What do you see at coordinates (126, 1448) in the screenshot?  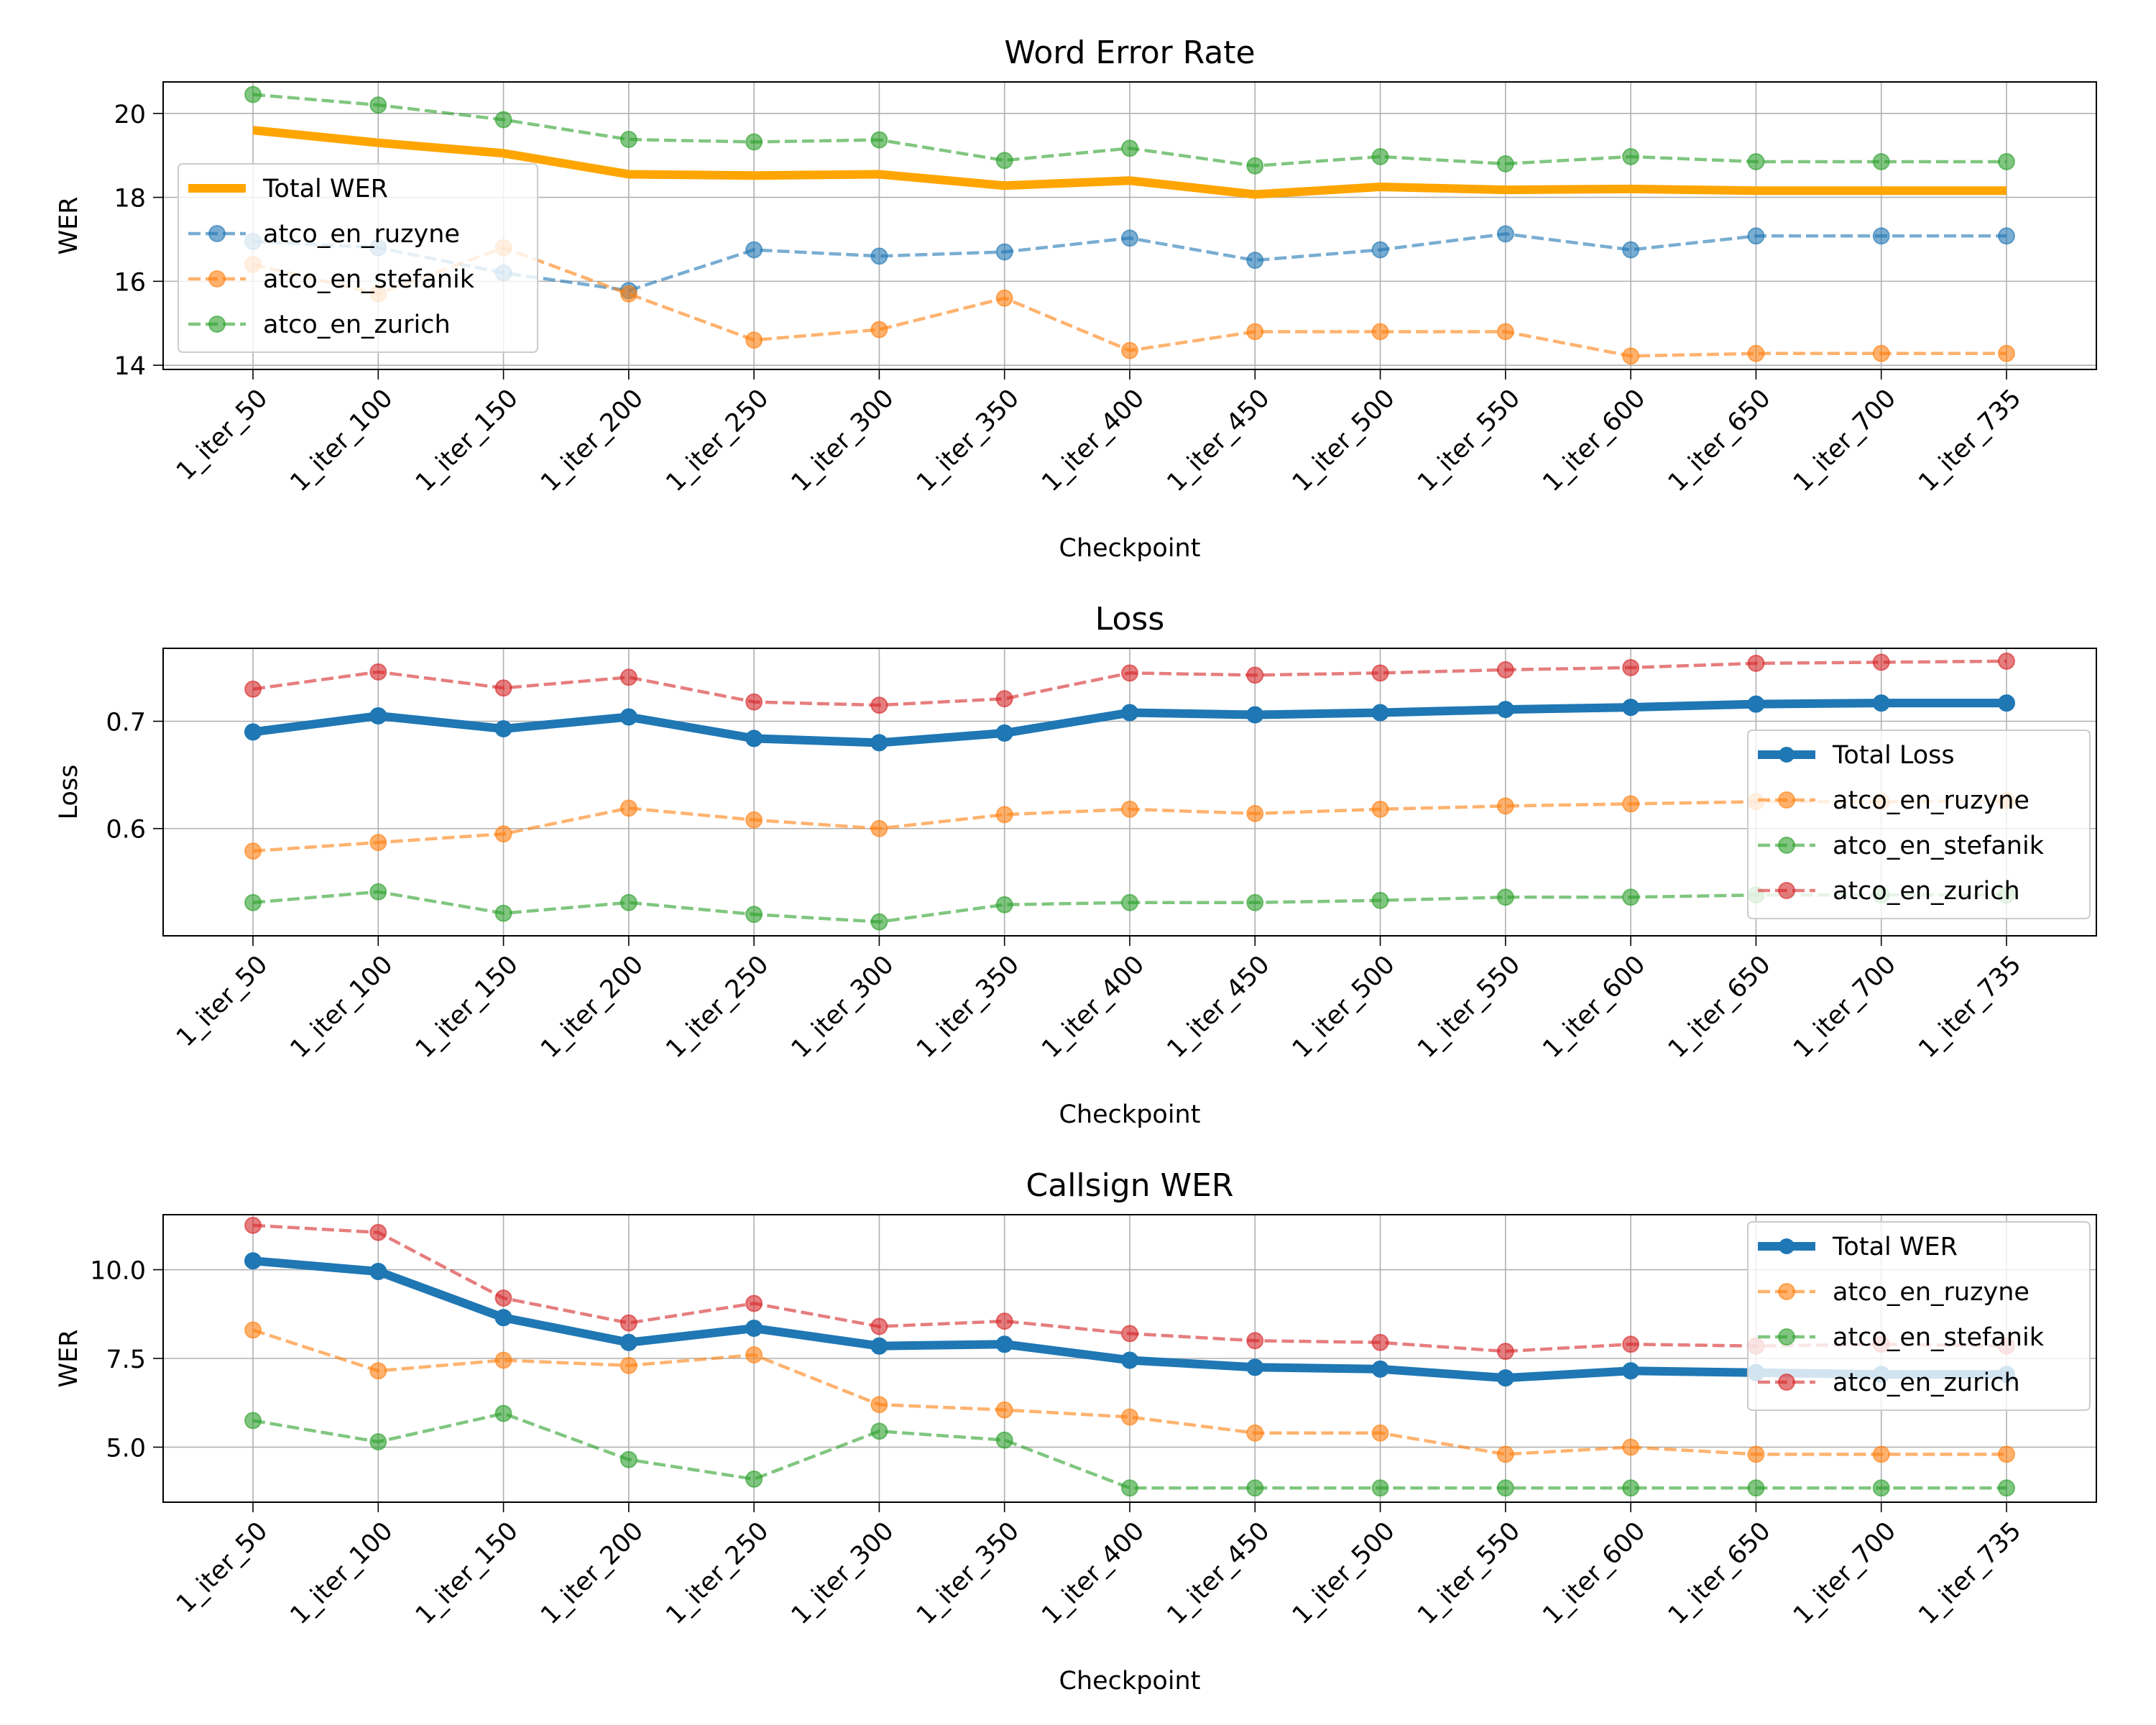 I see `y-tick-label: 5.0` at bounding box center [126, 1448].